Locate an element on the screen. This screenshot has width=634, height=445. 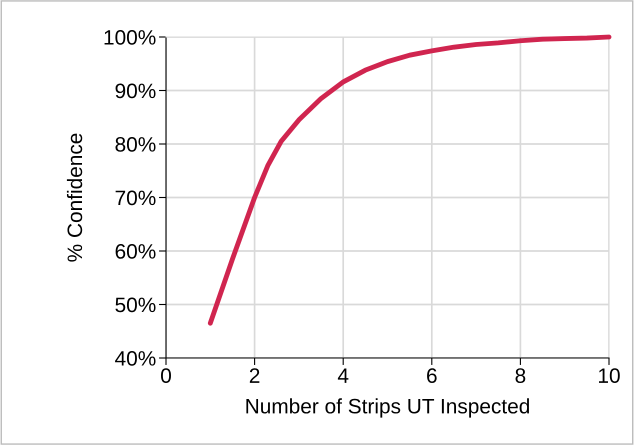
x-tick-label: 4 is located at coordinates (343, 375).